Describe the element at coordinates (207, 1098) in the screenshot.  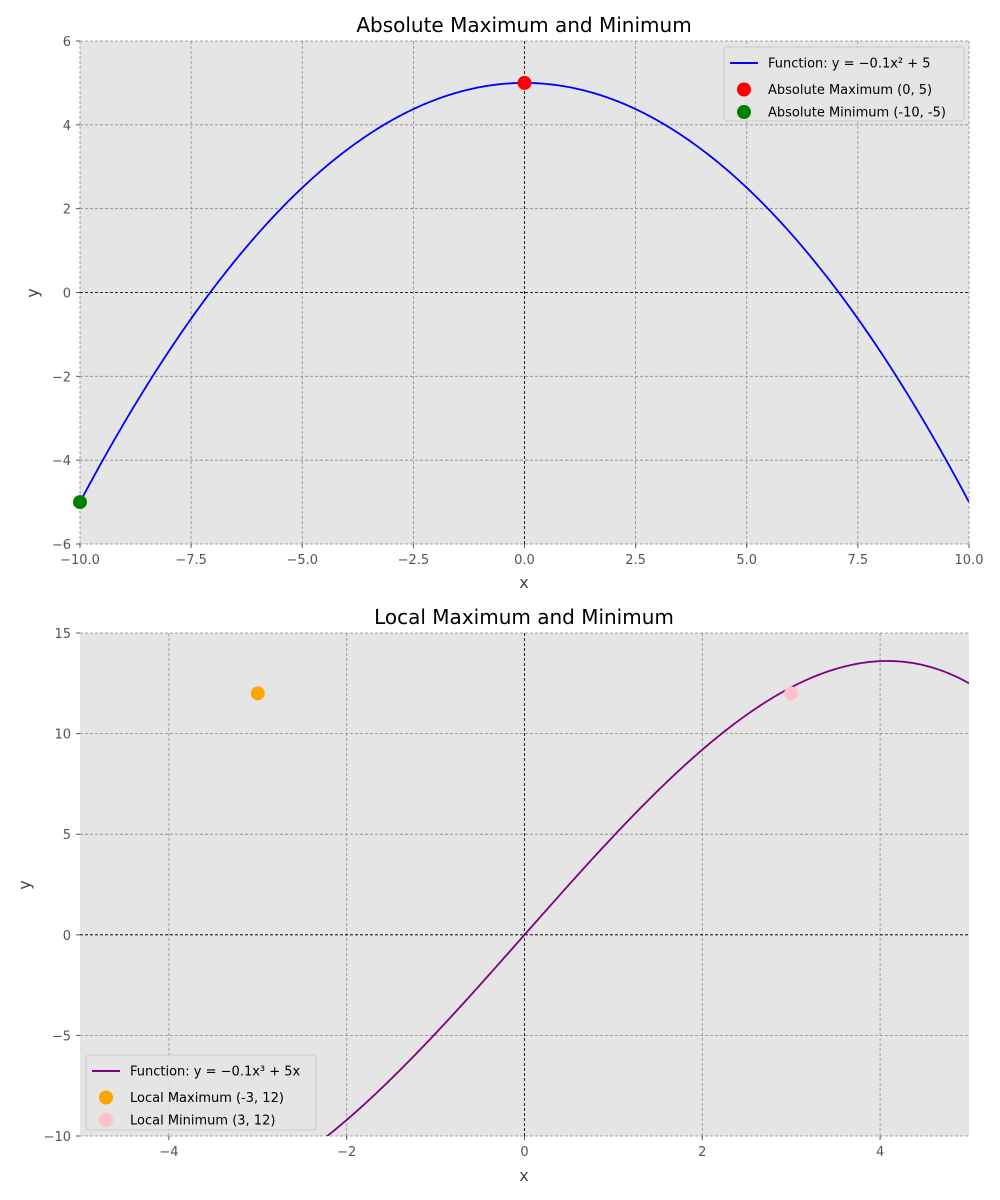
I see `legend-label: Local Maximum (-3, 12)` at that location.